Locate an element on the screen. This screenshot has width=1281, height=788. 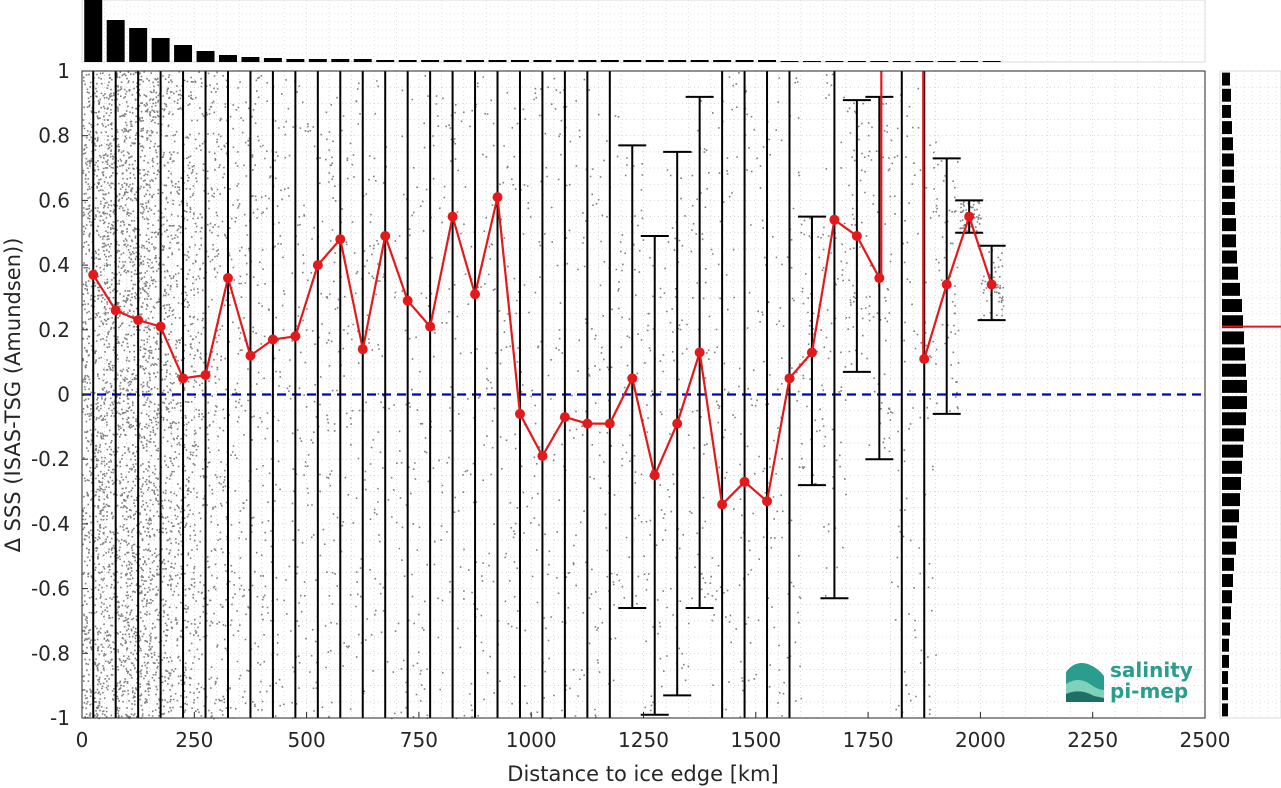
x-tick-label: 2500 is located at coordinates (1205, 740).